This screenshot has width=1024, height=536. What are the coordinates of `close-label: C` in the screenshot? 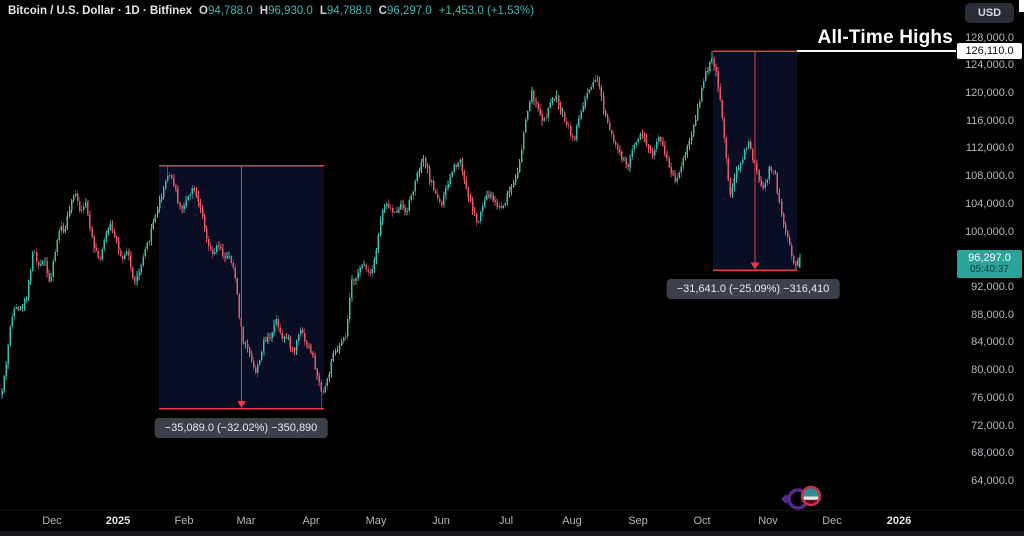 It's located at (382, 11).